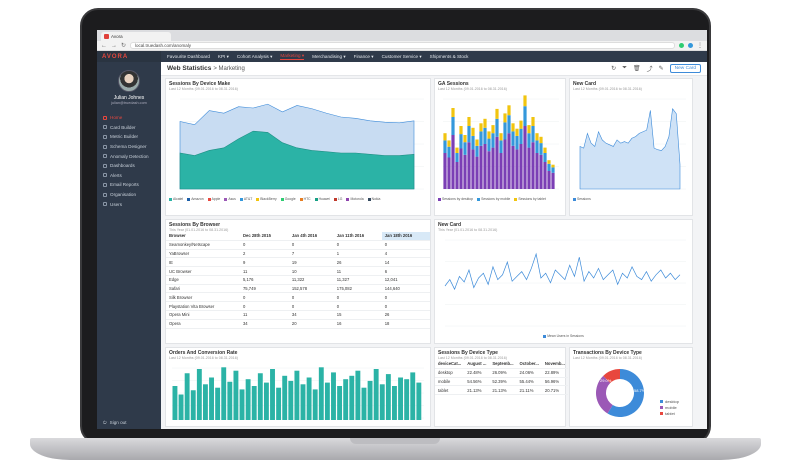  What do you see at coordinates (176, 199) in the screenshot?
I see `legend-item: Alcatel` at bounding box center [176, 199].